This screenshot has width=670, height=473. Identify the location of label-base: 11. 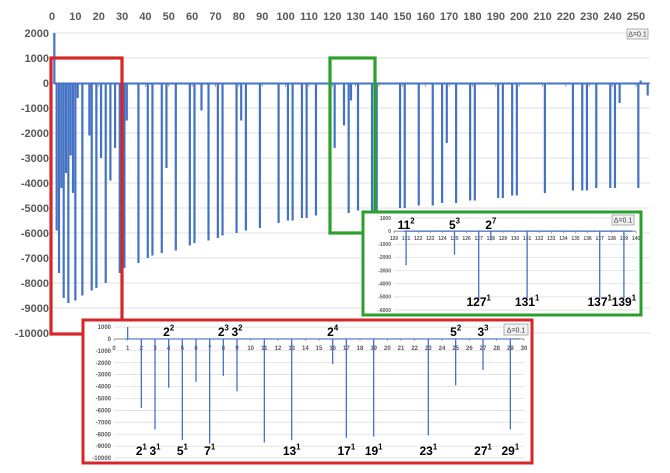
(404, 225).